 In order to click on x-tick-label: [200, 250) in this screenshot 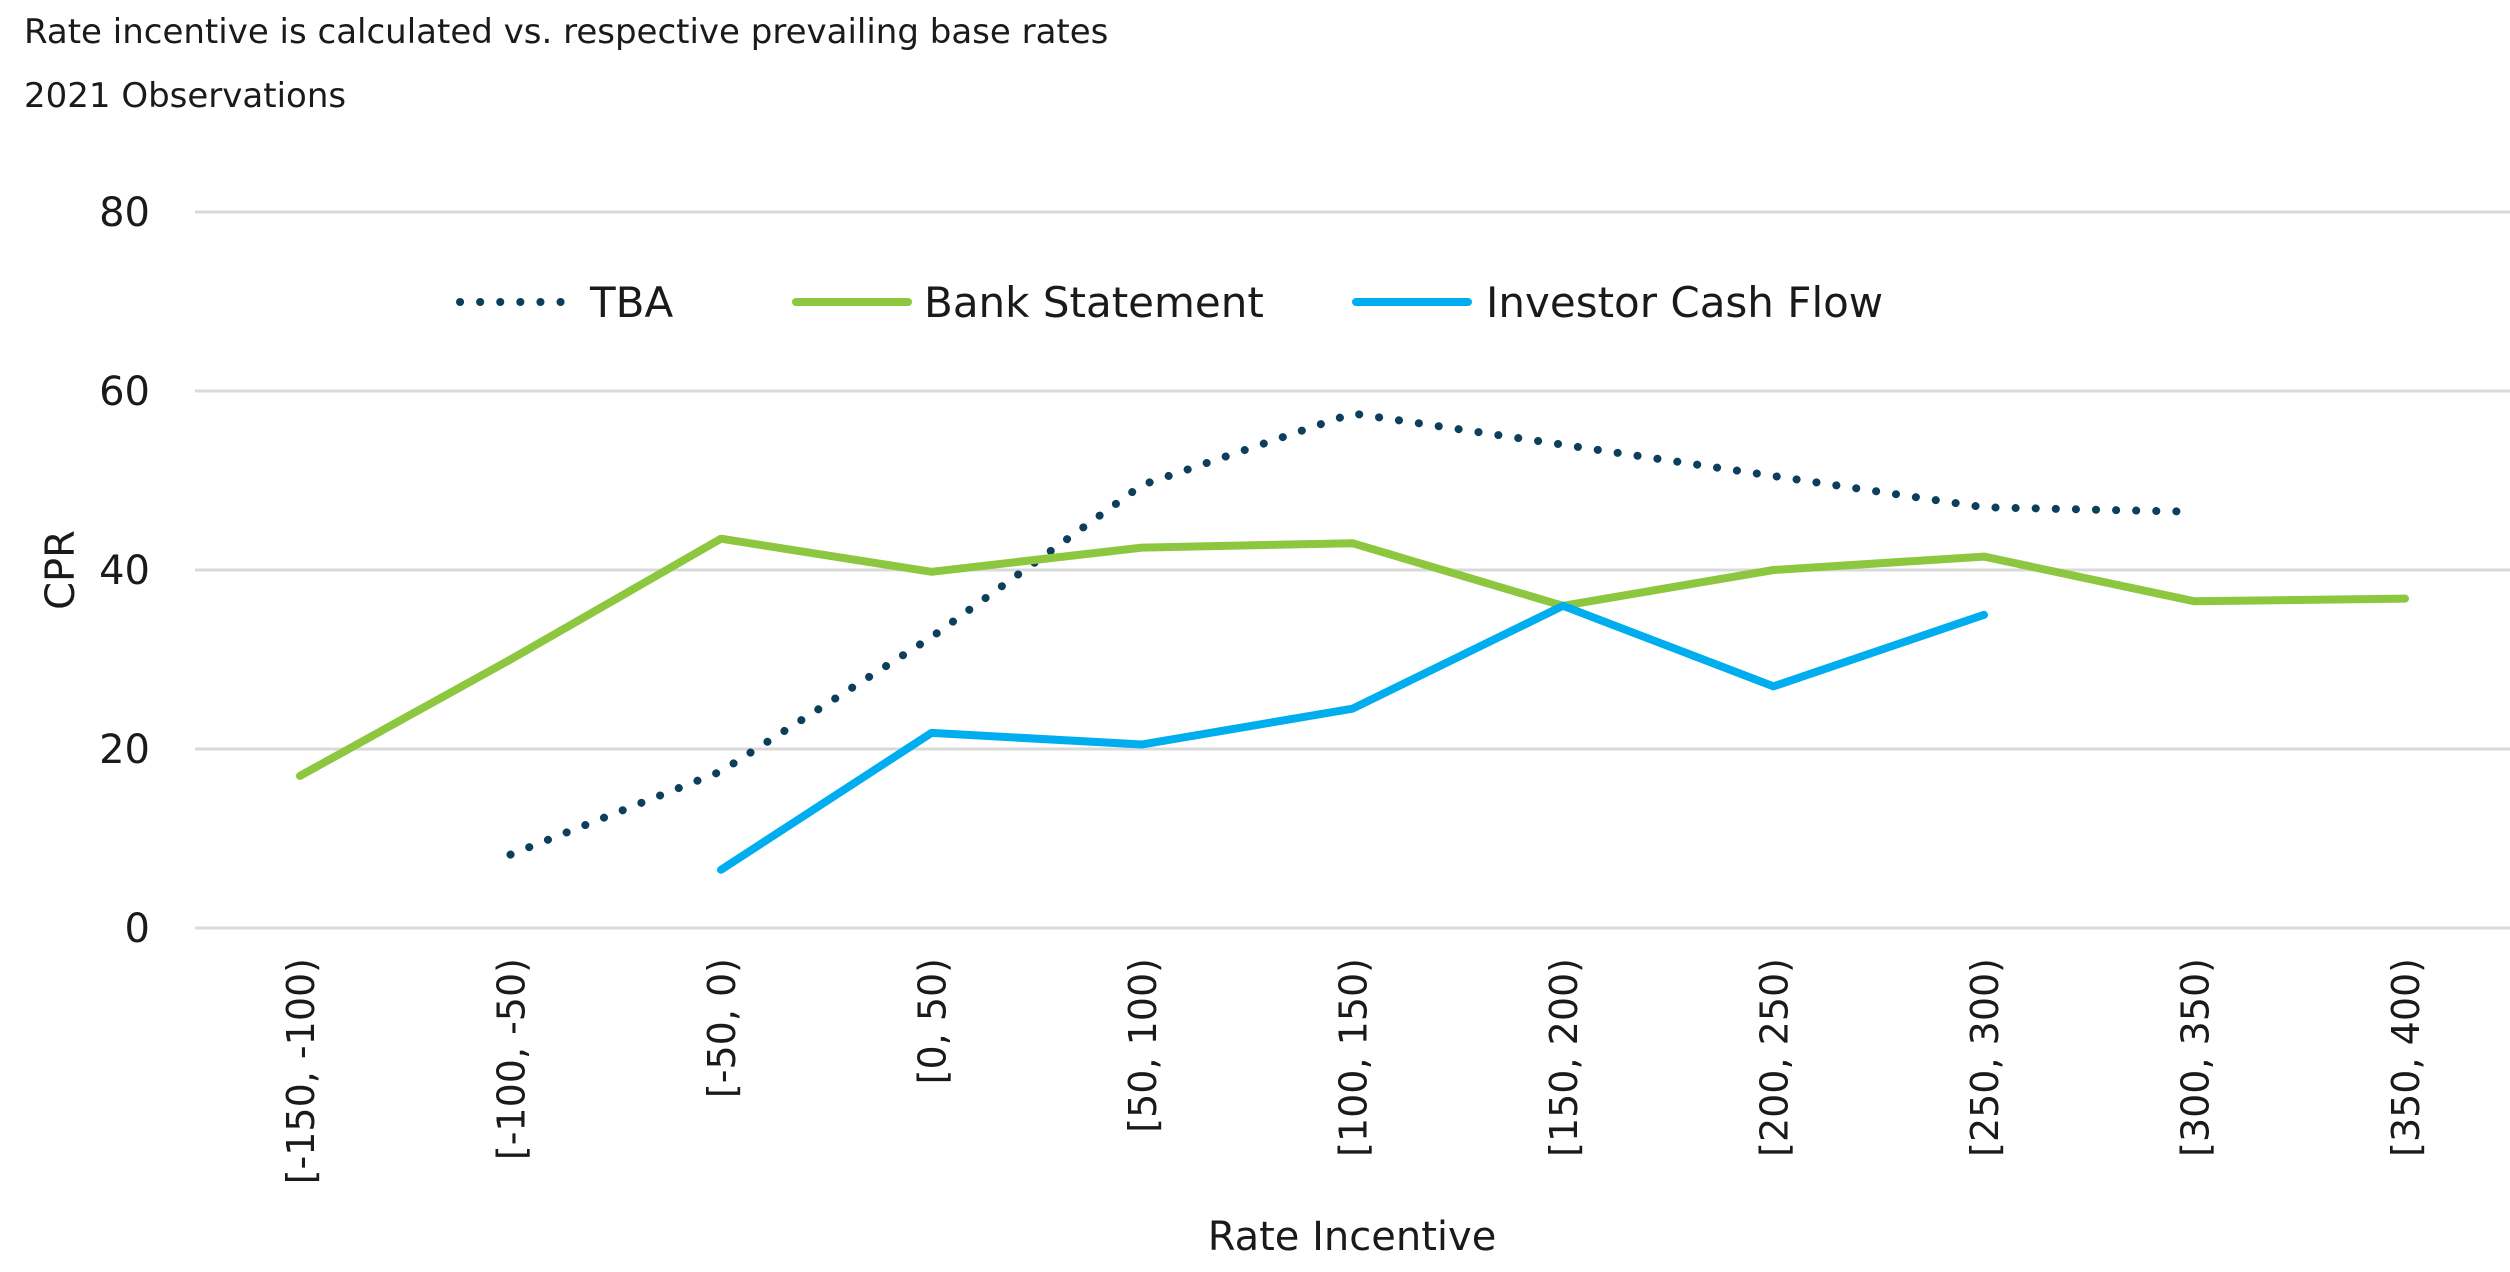, I will do `click(1775, 1057)`.